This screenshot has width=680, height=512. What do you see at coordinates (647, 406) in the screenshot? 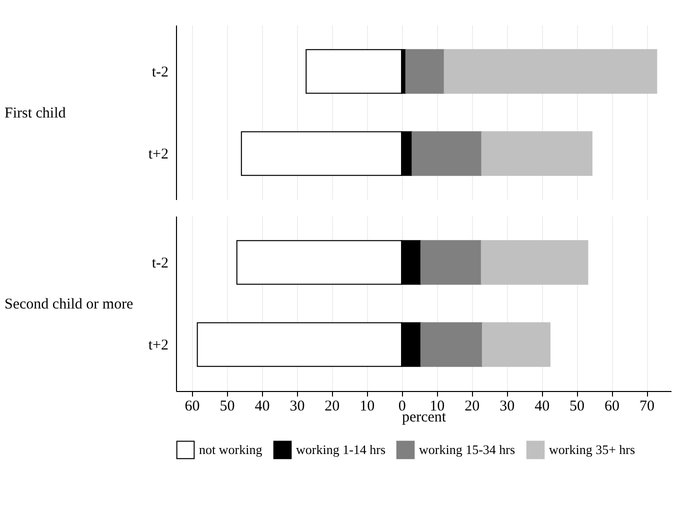
I see `x-tick-label: 70` at bounding box center [647, 406].